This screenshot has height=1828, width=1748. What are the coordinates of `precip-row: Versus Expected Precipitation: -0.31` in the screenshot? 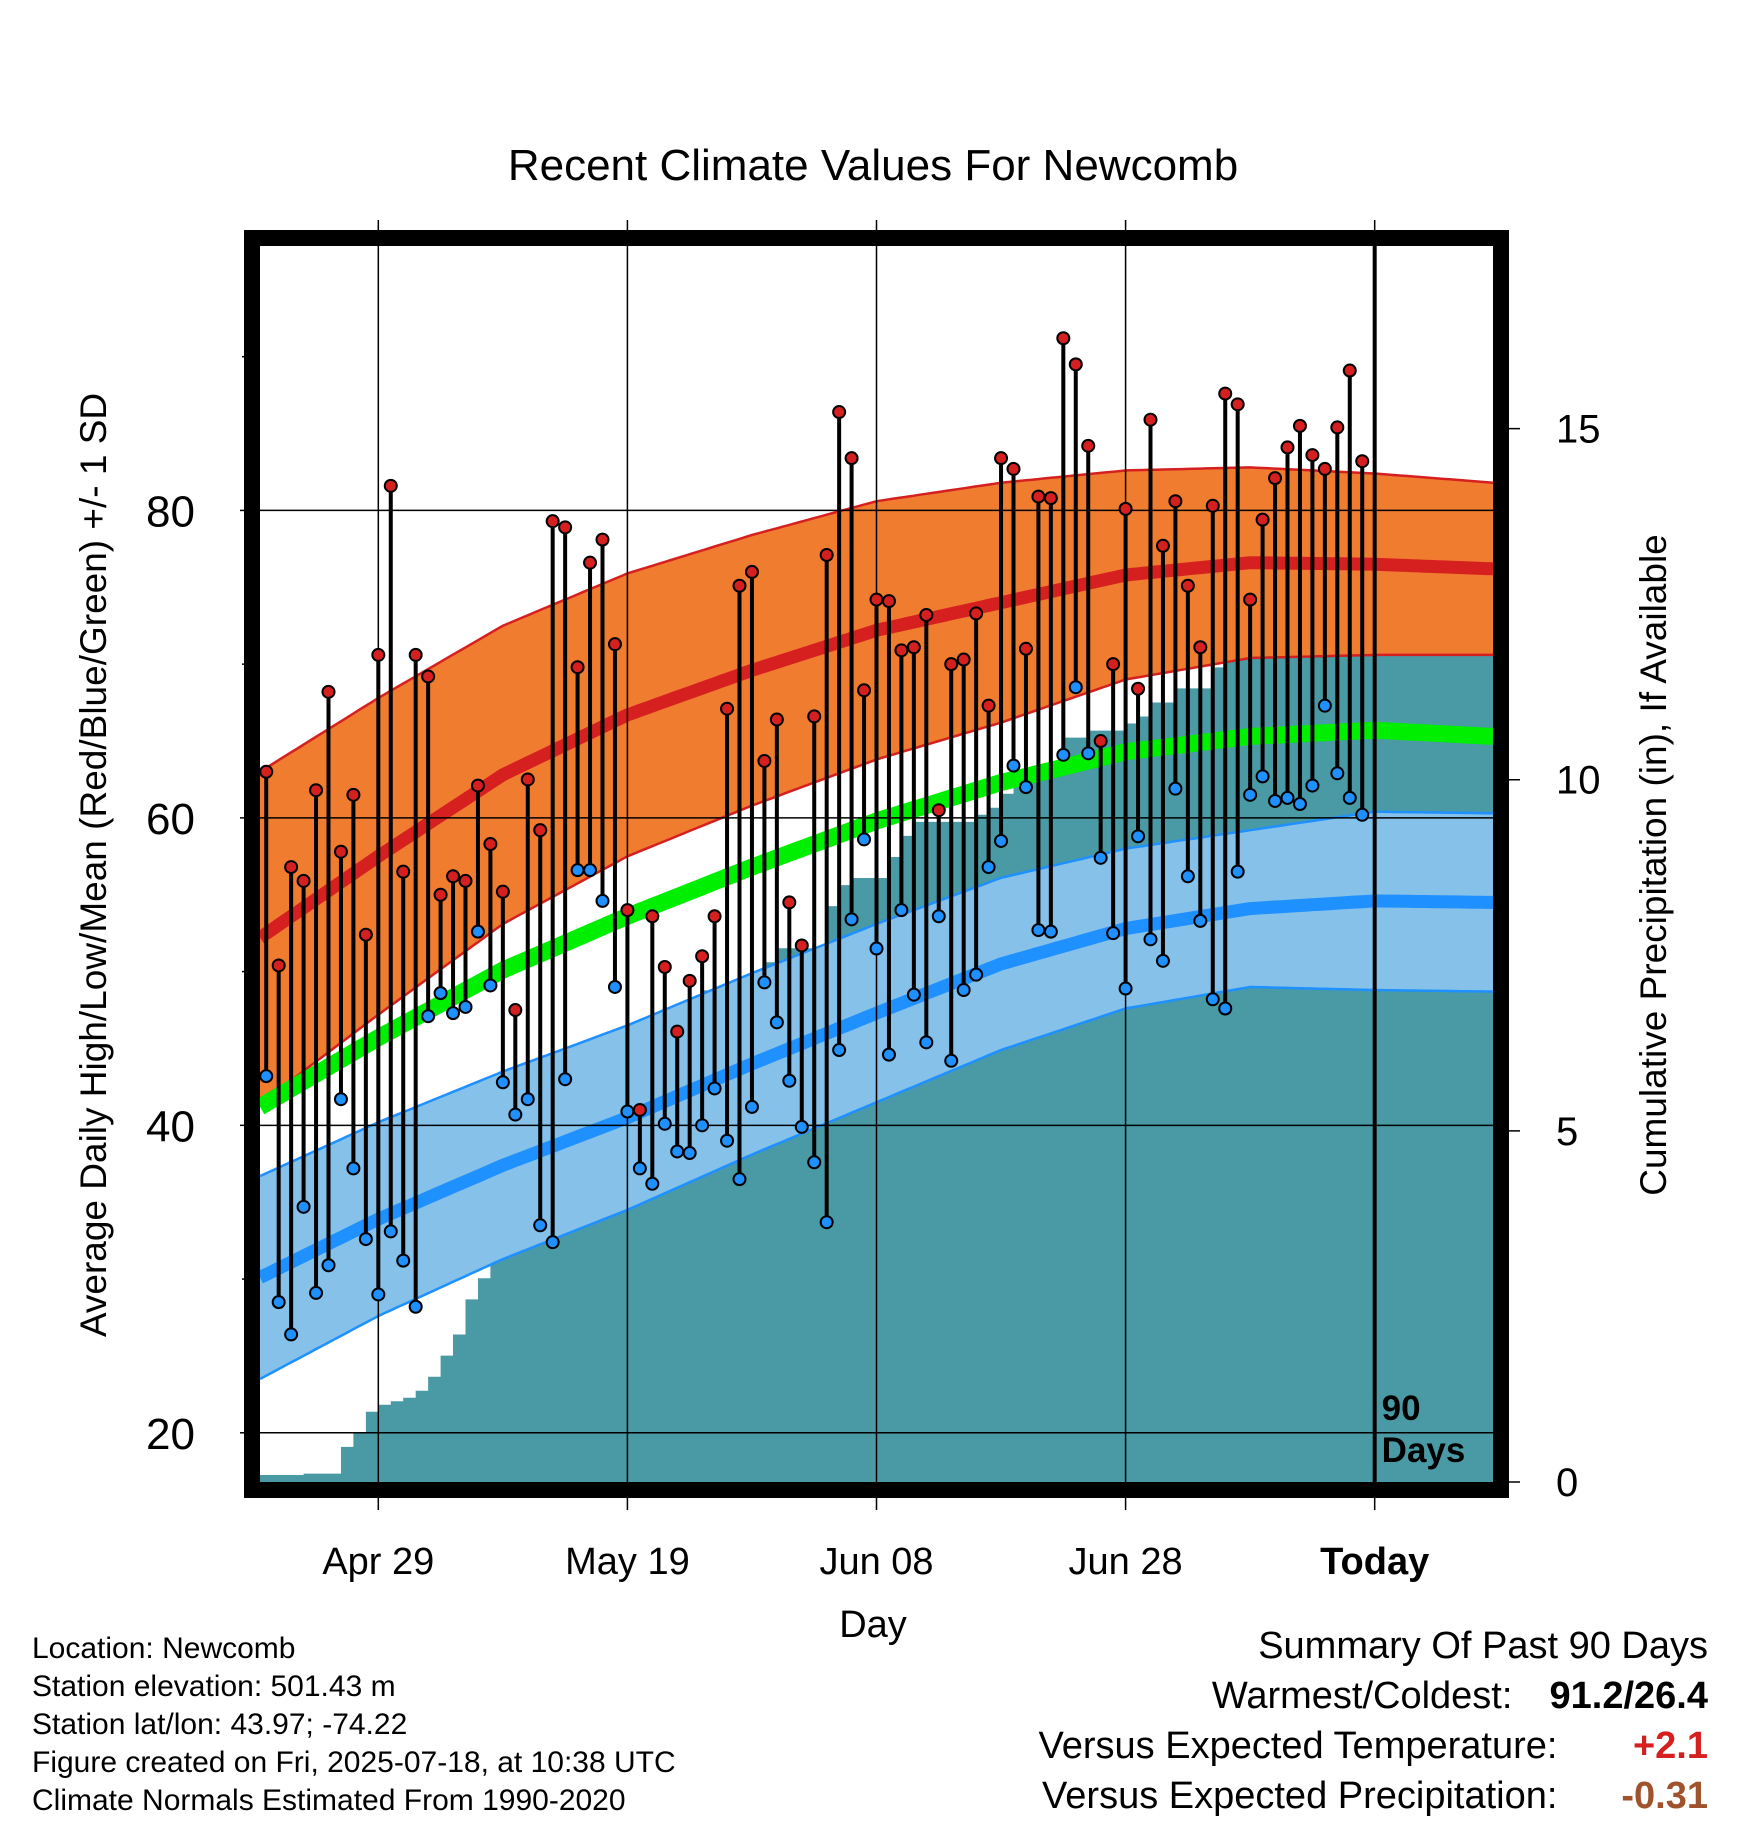 It's located at (1373, 1800).